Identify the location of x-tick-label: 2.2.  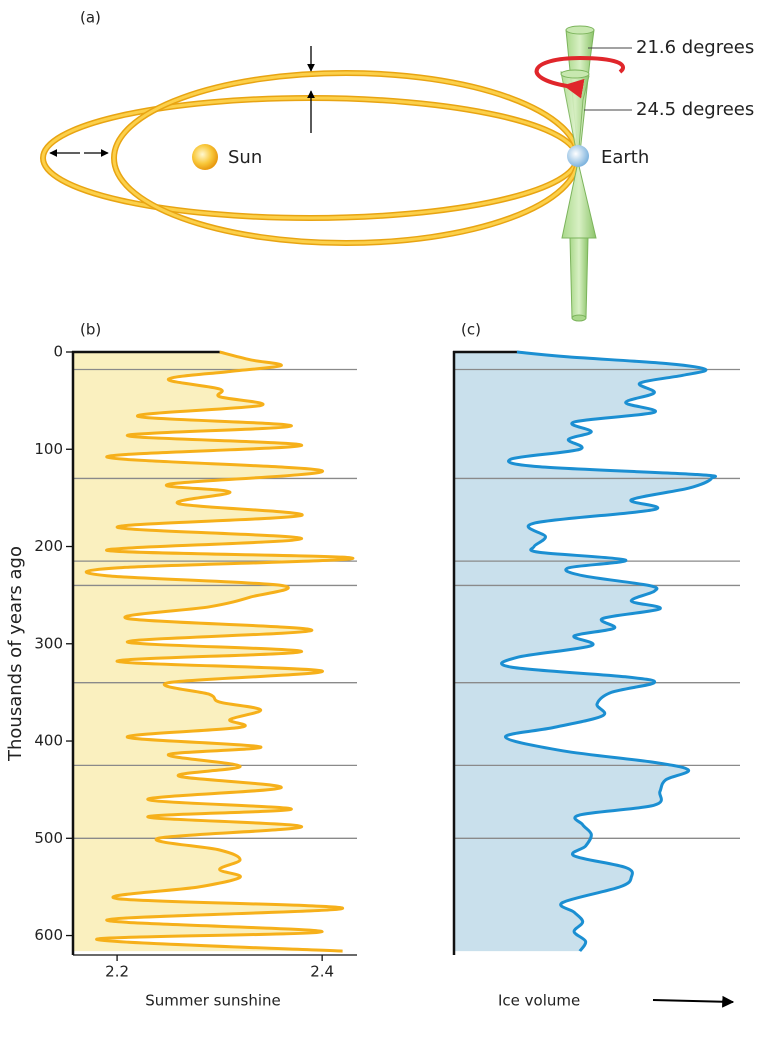
(117, 972).